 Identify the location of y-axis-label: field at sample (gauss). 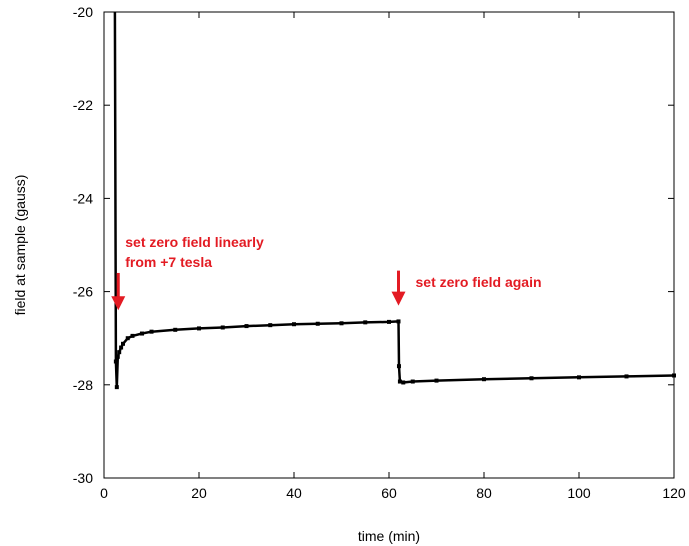
(20, 245).